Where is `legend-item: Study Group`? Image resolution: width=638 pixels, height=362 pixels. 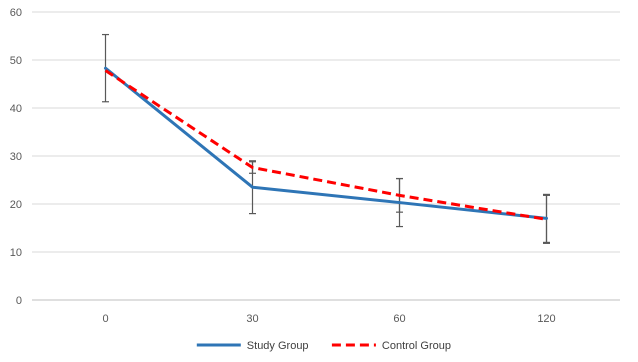 legend-item: Study Group is located at coordinates (252, 346).